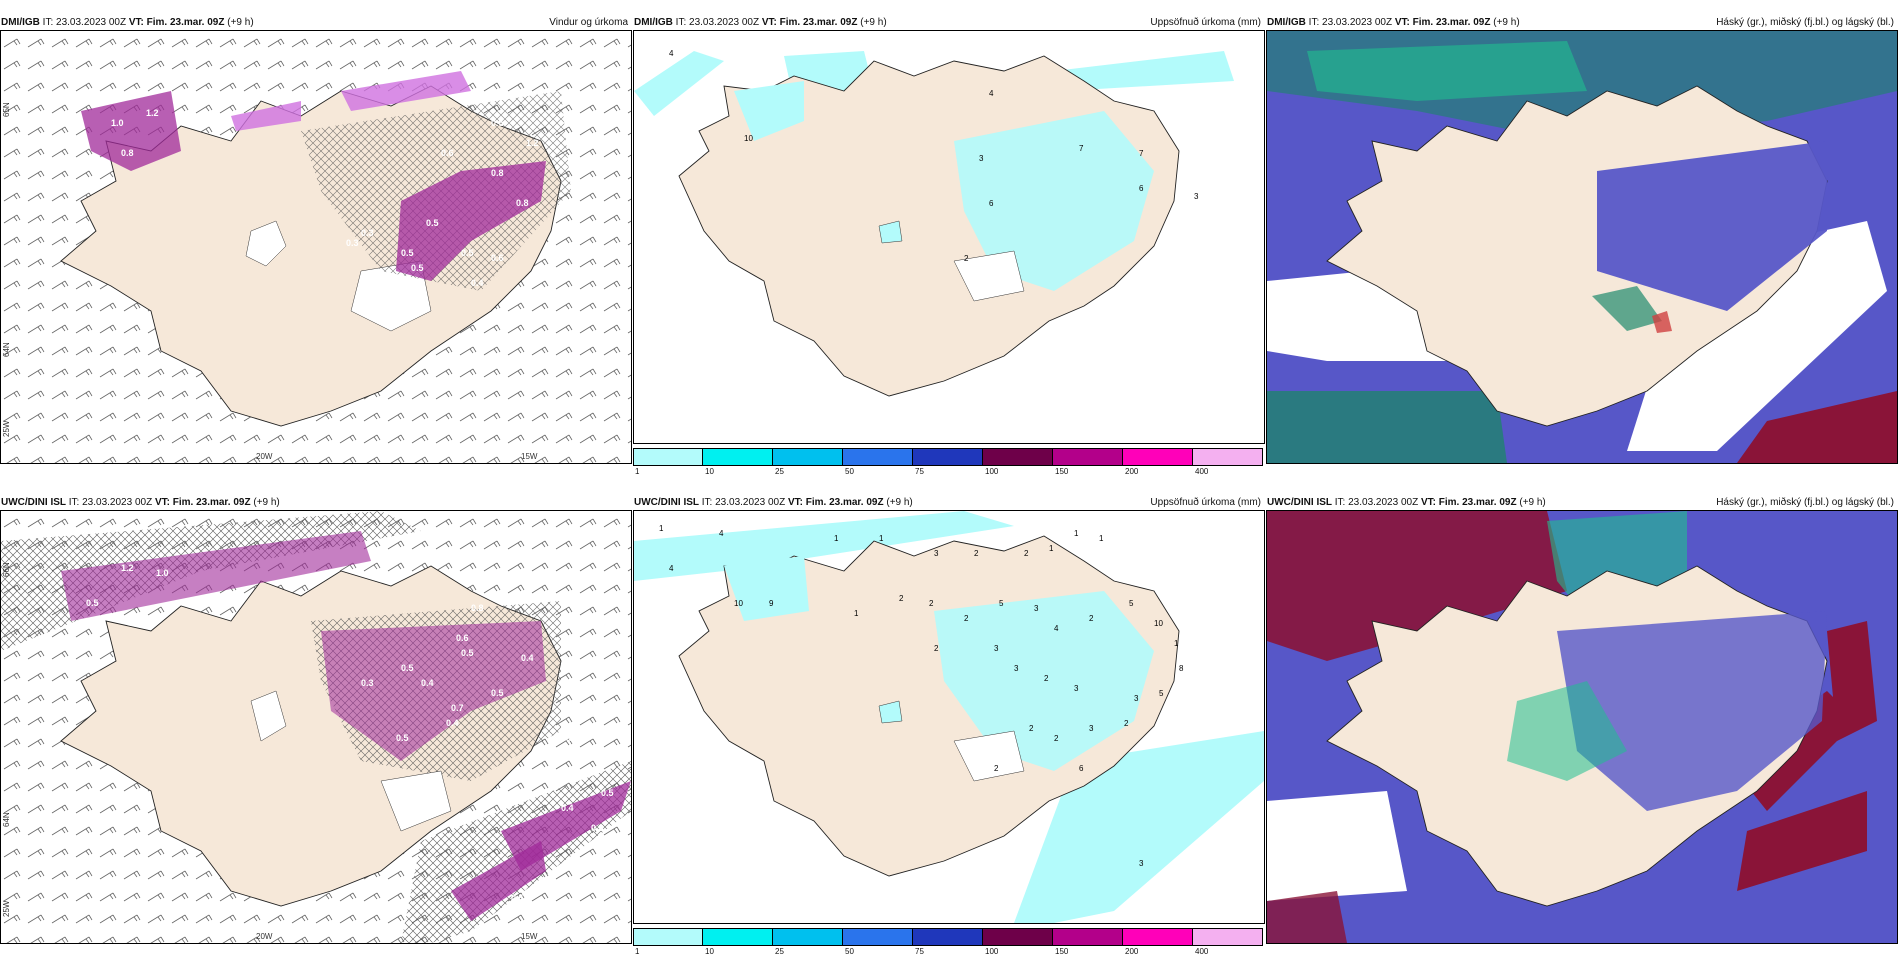  What do you see at coordinates (529, 456) in the screenshot?
I see `lon-tick-15w: 15W` at bounding box center [529, 456].